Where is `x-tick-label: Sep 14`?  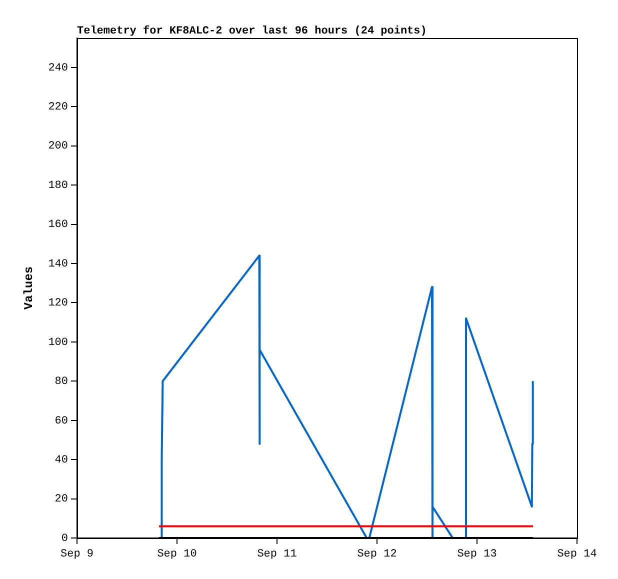 x-tick-label: Sep 14 is located at coordinates (577, 554).